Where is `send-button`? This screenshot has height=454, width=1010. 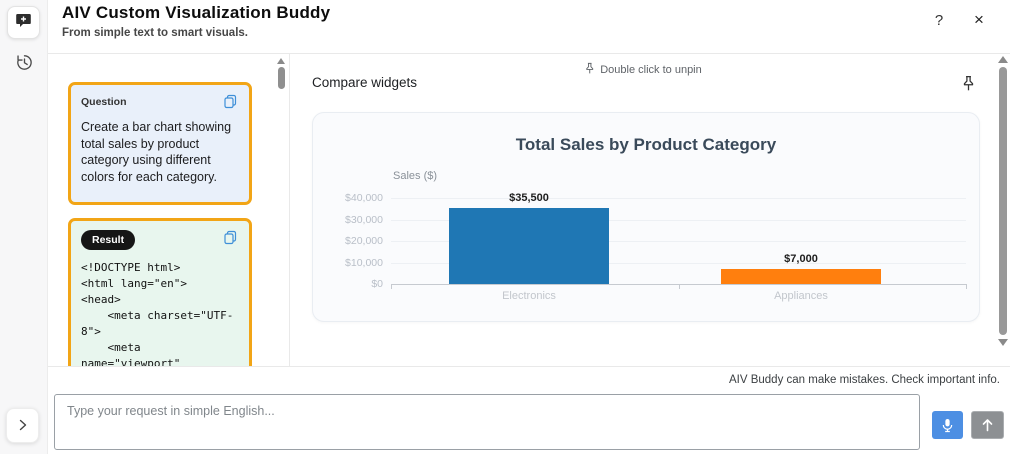
send-button is located at coordinates (987, 425).